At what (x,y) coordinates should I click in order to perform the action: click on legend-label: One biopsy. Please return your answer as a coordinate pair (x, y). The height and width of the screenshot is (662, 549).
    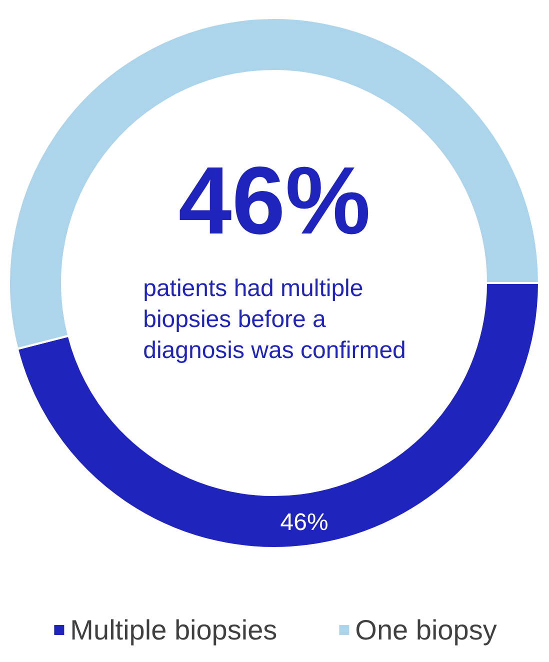
    Looking at the image, I should click on (426, 630).